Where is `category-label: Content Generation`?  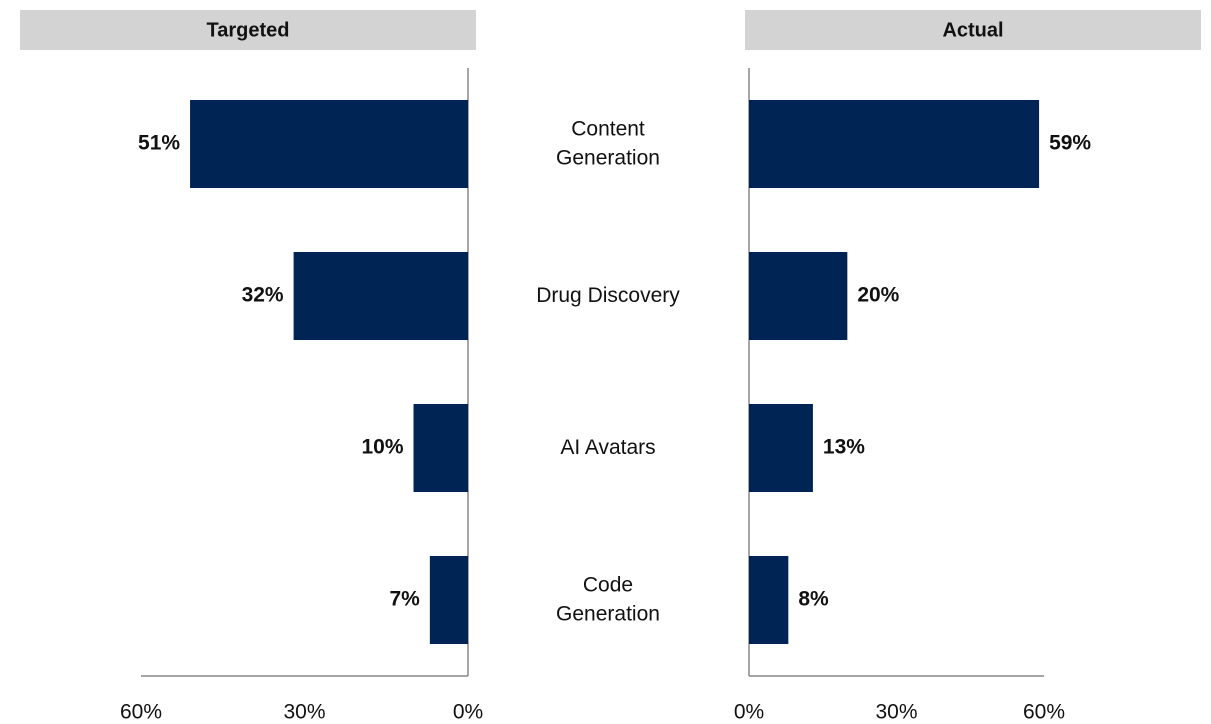 category-label: Content Generation is located at coordinates (608, 143).